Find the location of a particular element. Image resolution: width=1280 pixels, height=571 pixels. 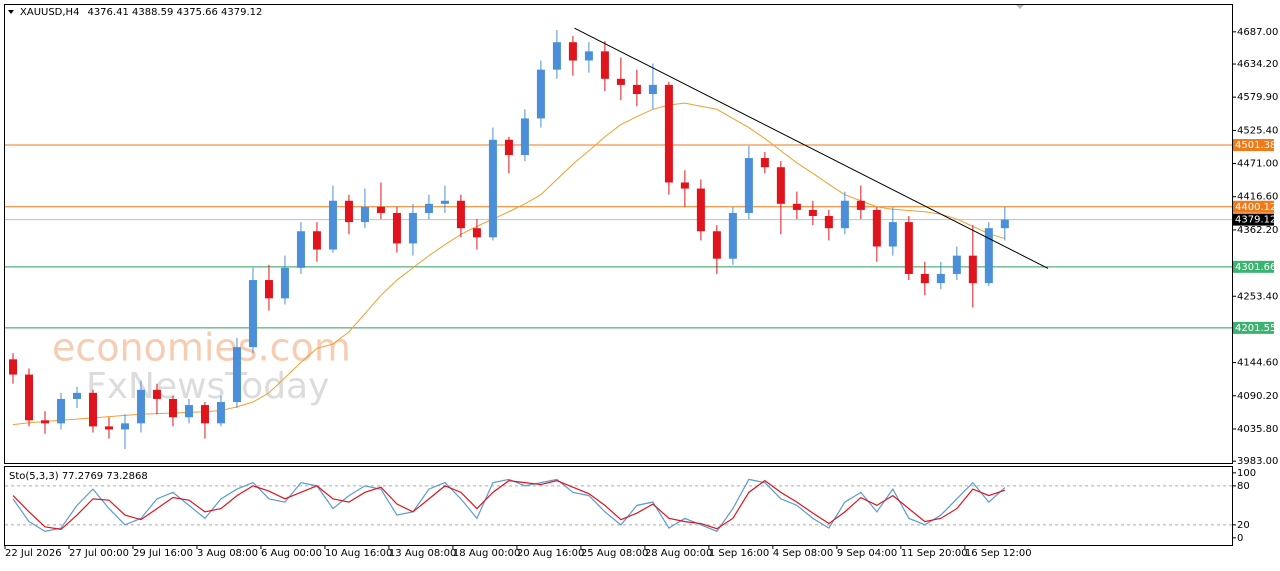

x-tick-label: 11 Sep 20:00 is located at coordinates (934, 553).